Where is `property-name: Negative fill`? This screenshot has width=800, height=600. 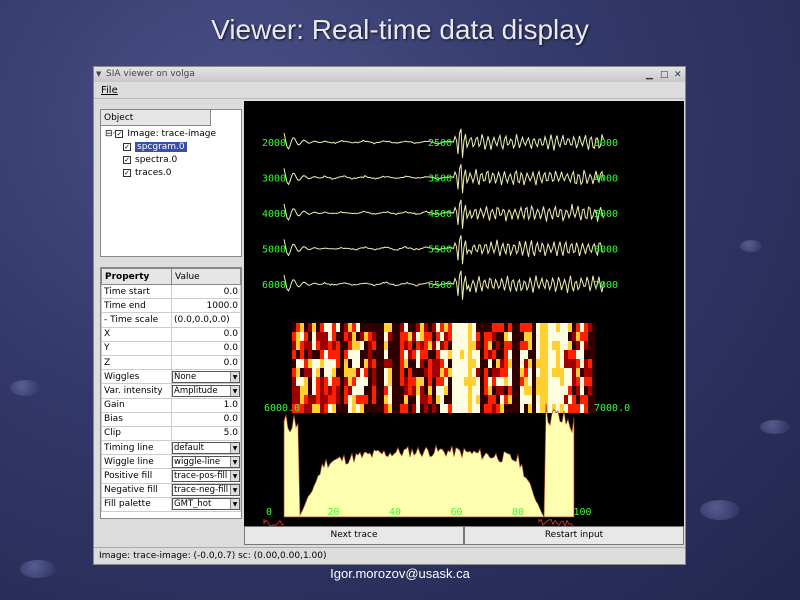
property-name: Negative fill is located at coordinates (136, 490).